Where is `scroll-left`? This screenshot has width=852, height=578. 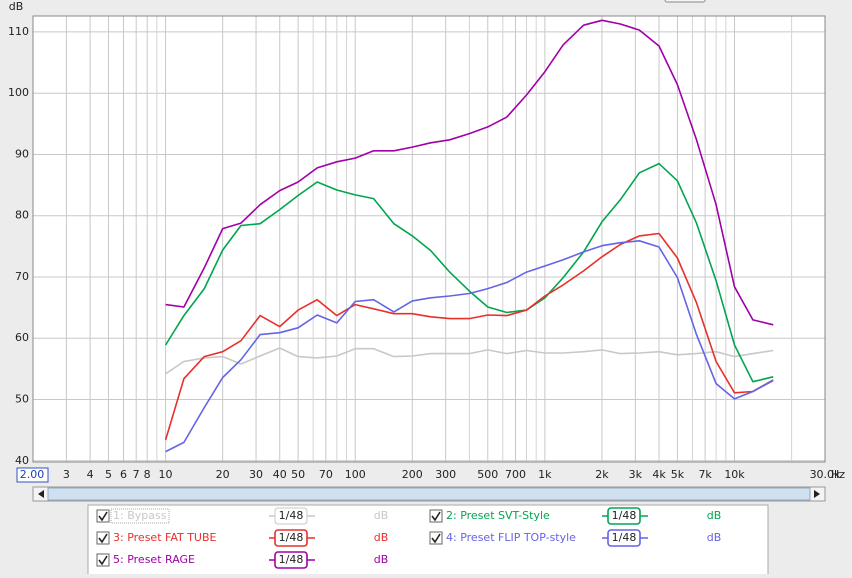
scroll-left is located at coordinates (41, 494).